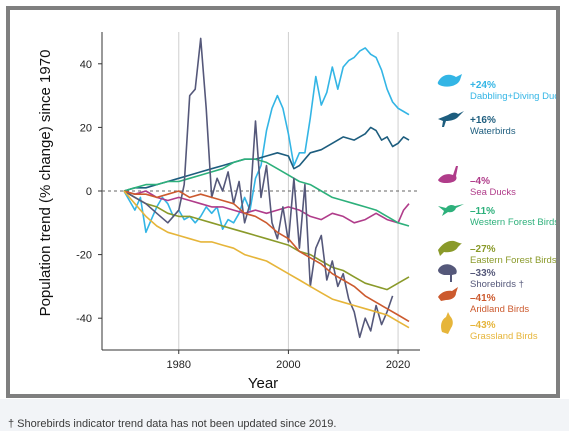 Image resolution: width=569 pixels, height=431 pixels. I want to click on series-name-label: Grassland Birds, so click(504, 336).